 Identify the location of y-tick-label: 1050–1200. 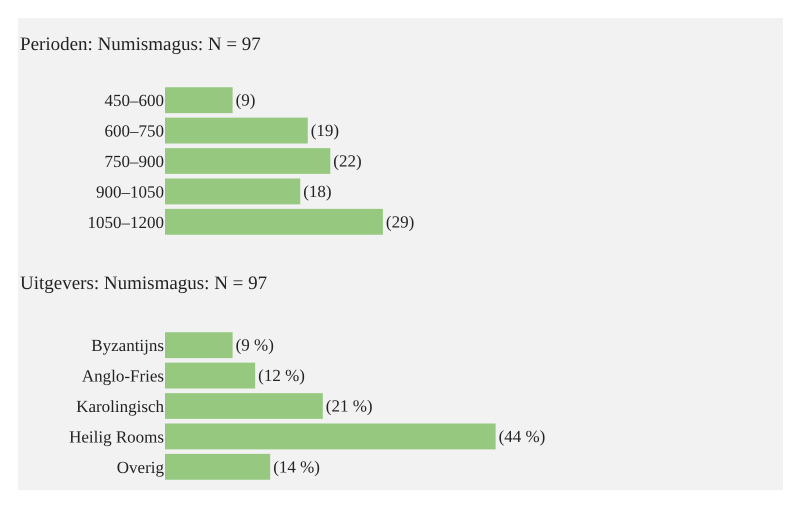
(126, 222).